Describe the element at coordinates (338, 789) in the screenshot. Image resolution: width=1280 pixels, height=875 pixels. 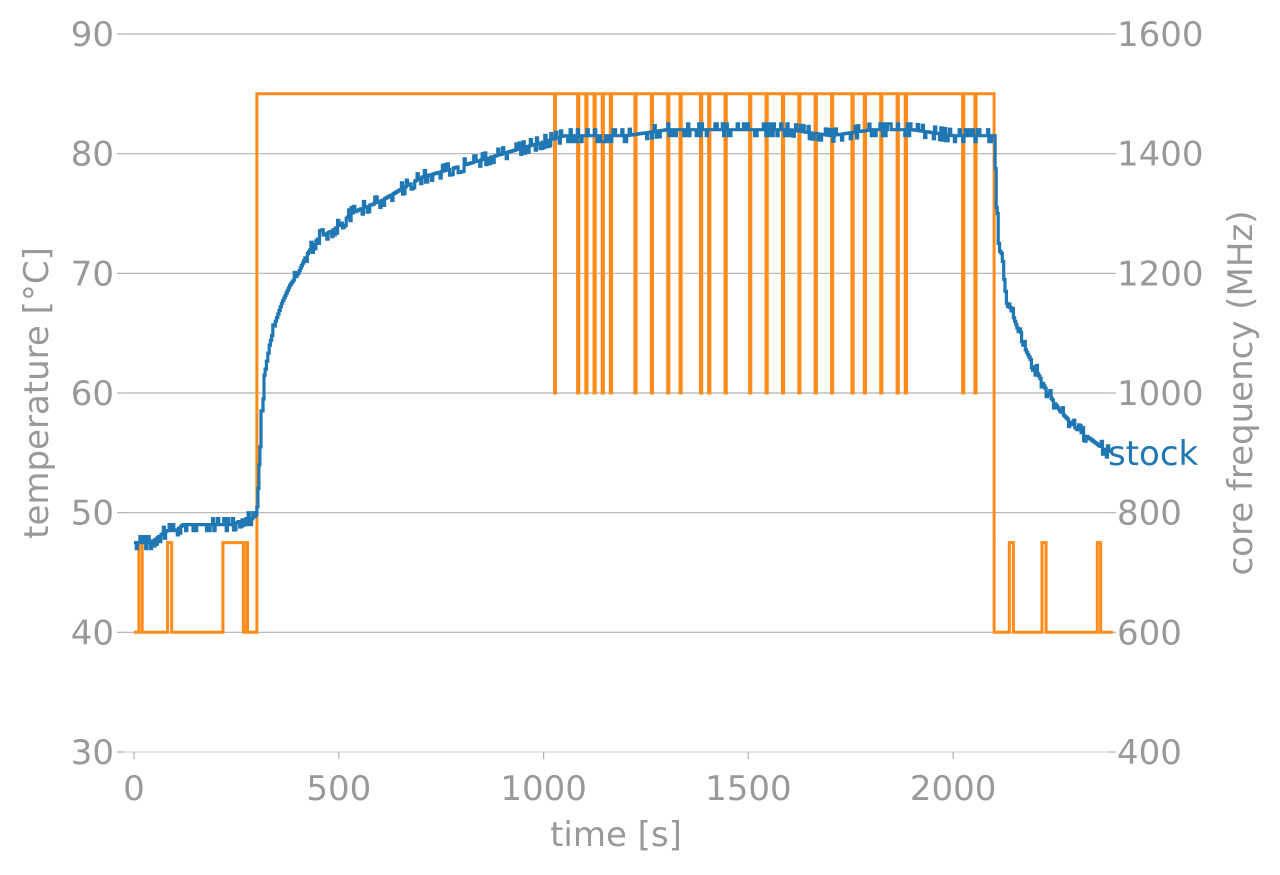
I see `x-tick-label: 500` at that location.